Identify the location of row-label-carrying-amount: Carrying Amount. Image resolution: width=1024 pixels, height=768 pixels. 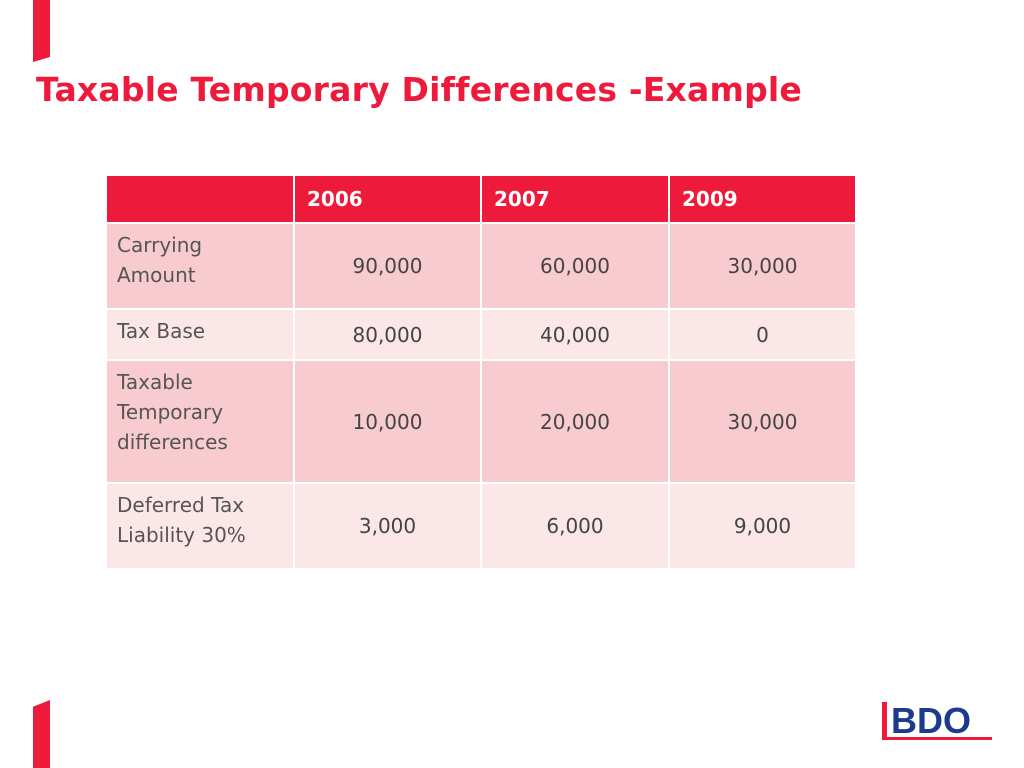
(200, 266).